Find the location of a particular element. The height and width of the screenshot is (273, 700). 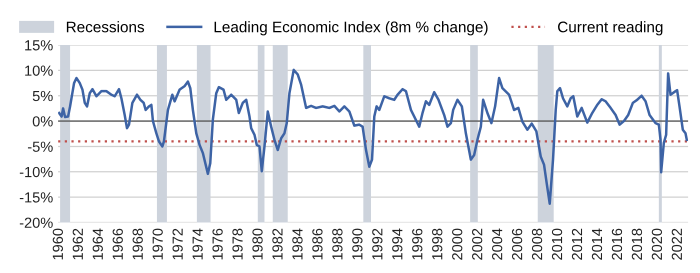

y-tick-label: -5% is located at coordinates (40, 147).